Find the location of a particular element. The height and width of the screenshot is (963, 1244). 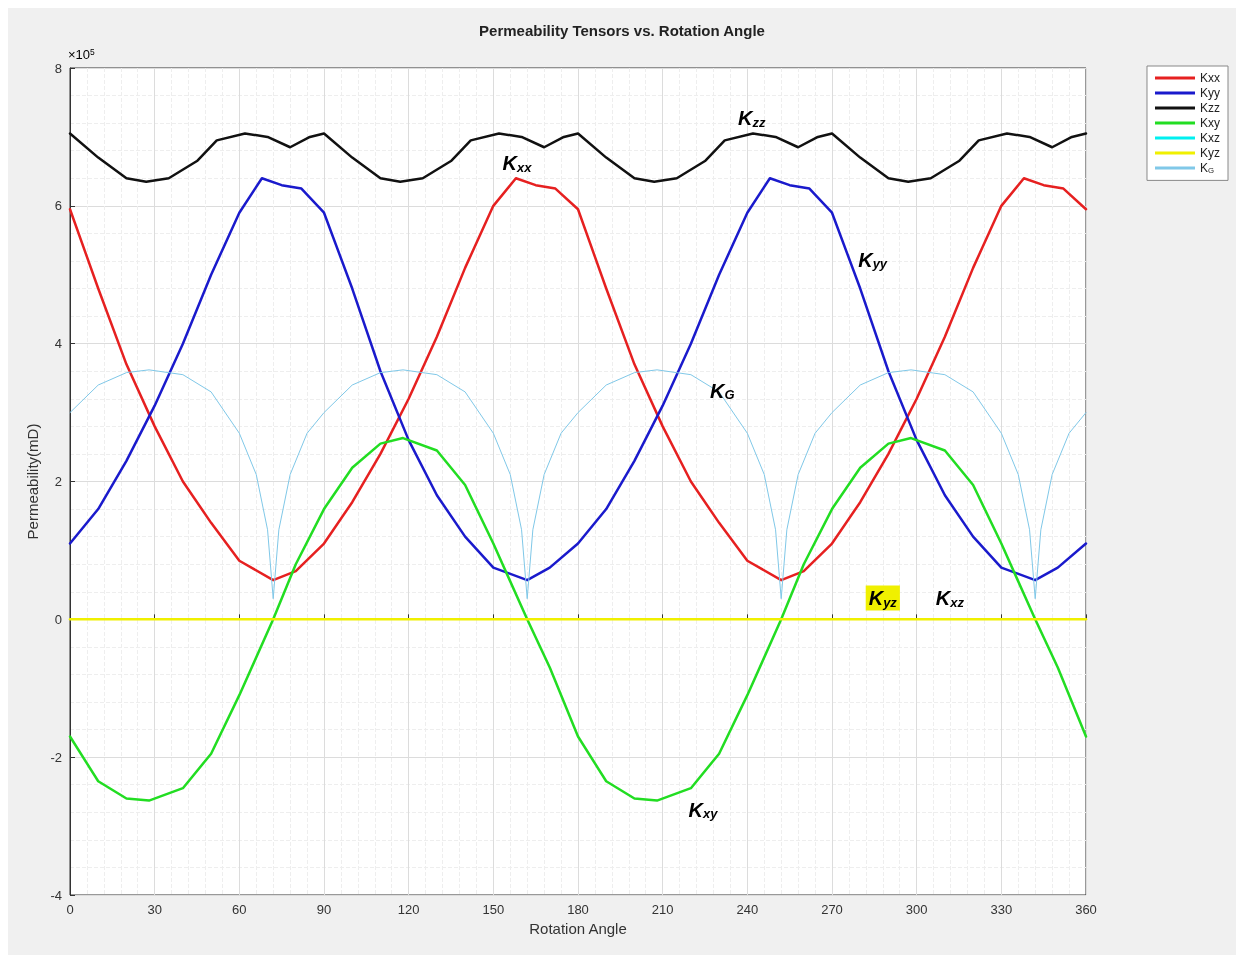

x-tick-label: 60 is located at coordinates (239, 909).